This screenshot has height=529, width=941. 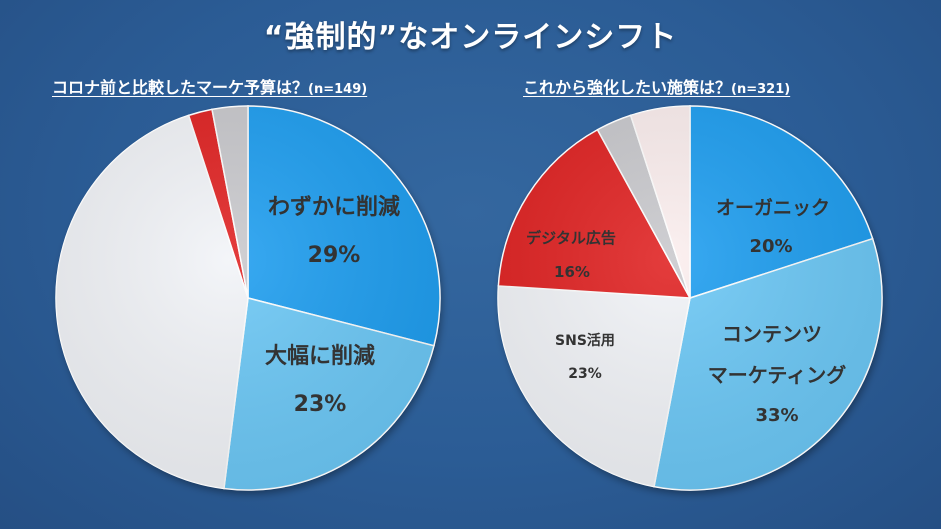 What do you see at coordinates (320, 404) in the screenshot?
I see `left-slice-value-1: 23%` at bounding box center [320, 404].